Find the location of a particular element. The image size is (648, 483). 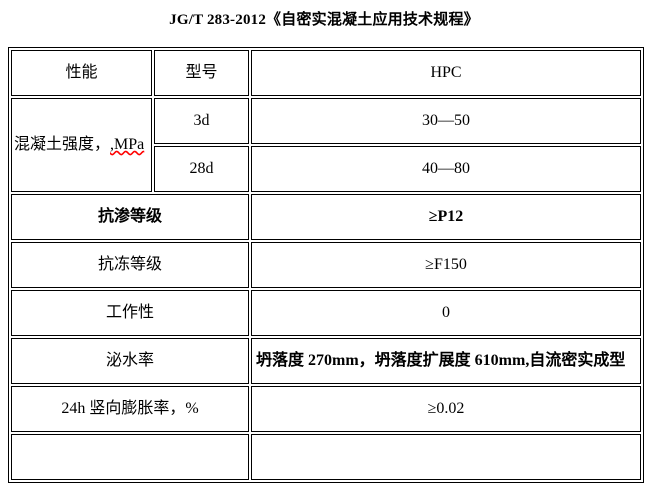

header-cell-model: 型号 is located at coordinates (201, 73).